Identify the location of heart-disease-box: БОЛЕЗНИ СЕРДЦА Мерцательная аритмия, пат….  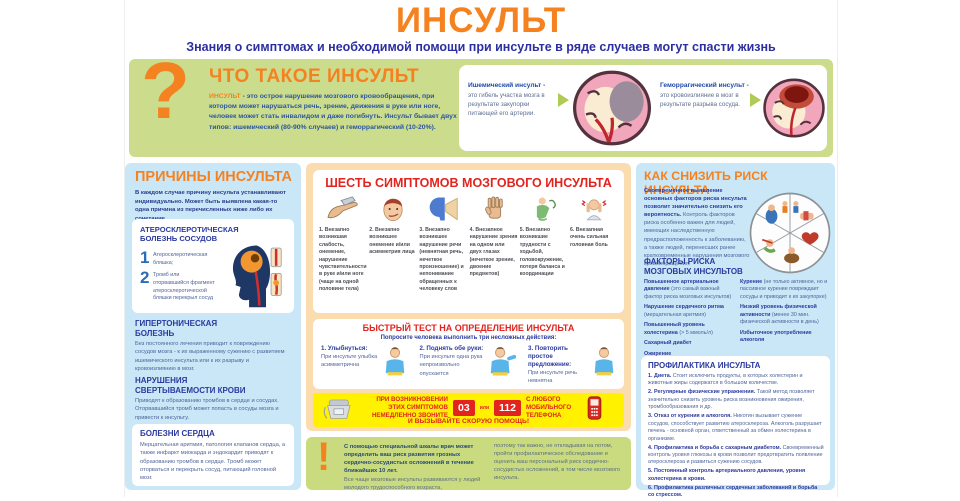
(213, 455).